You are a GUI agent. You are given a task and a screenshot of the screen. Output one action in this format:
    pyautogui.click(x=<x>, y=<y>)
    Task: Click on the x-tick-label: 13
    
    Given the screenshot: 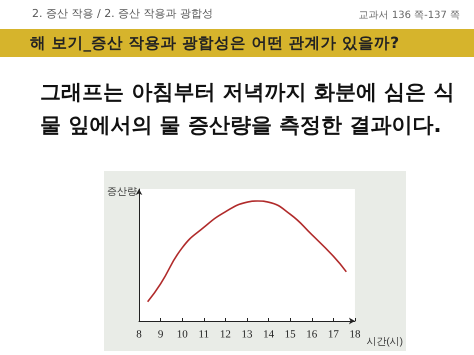 What is the action you would take?
    pyautogui.click(x=247, y=334)
    